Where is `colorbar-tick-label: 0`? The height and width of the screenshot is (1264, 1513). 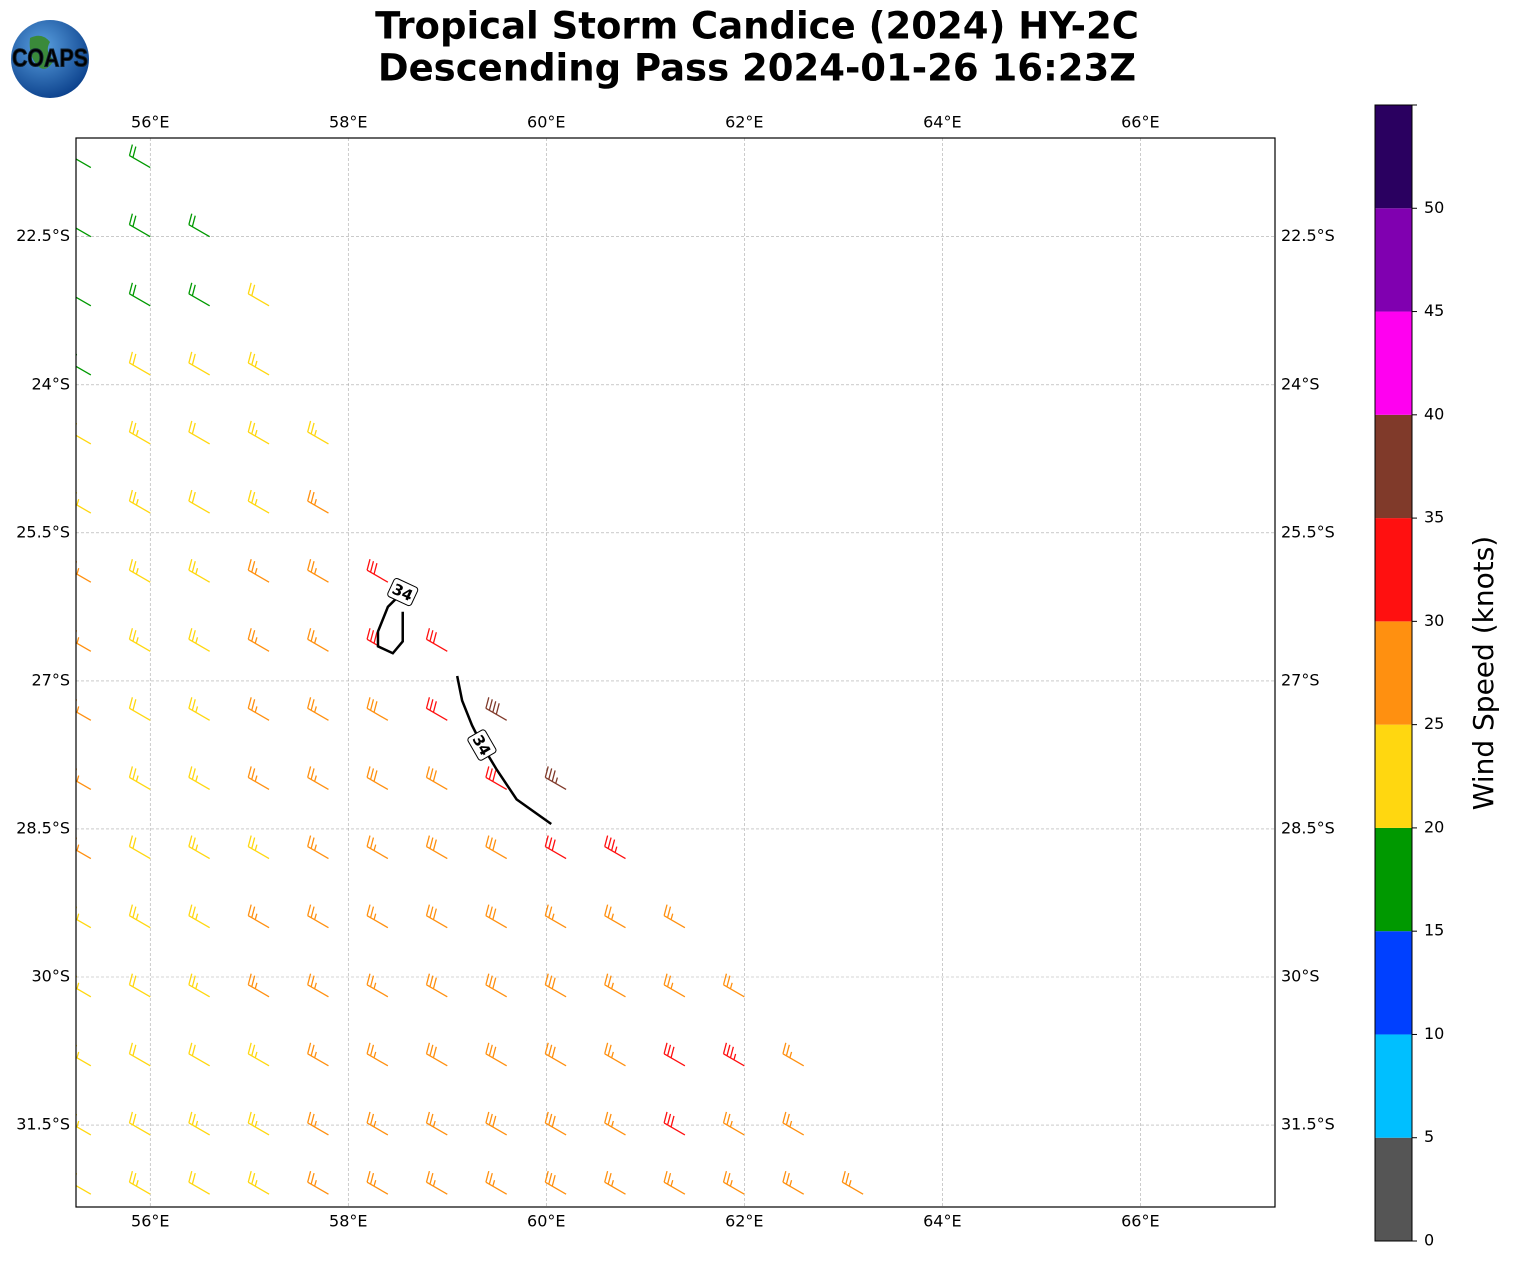
colorbar-tick-label: 0 is located at coordinates (1429, 1240).